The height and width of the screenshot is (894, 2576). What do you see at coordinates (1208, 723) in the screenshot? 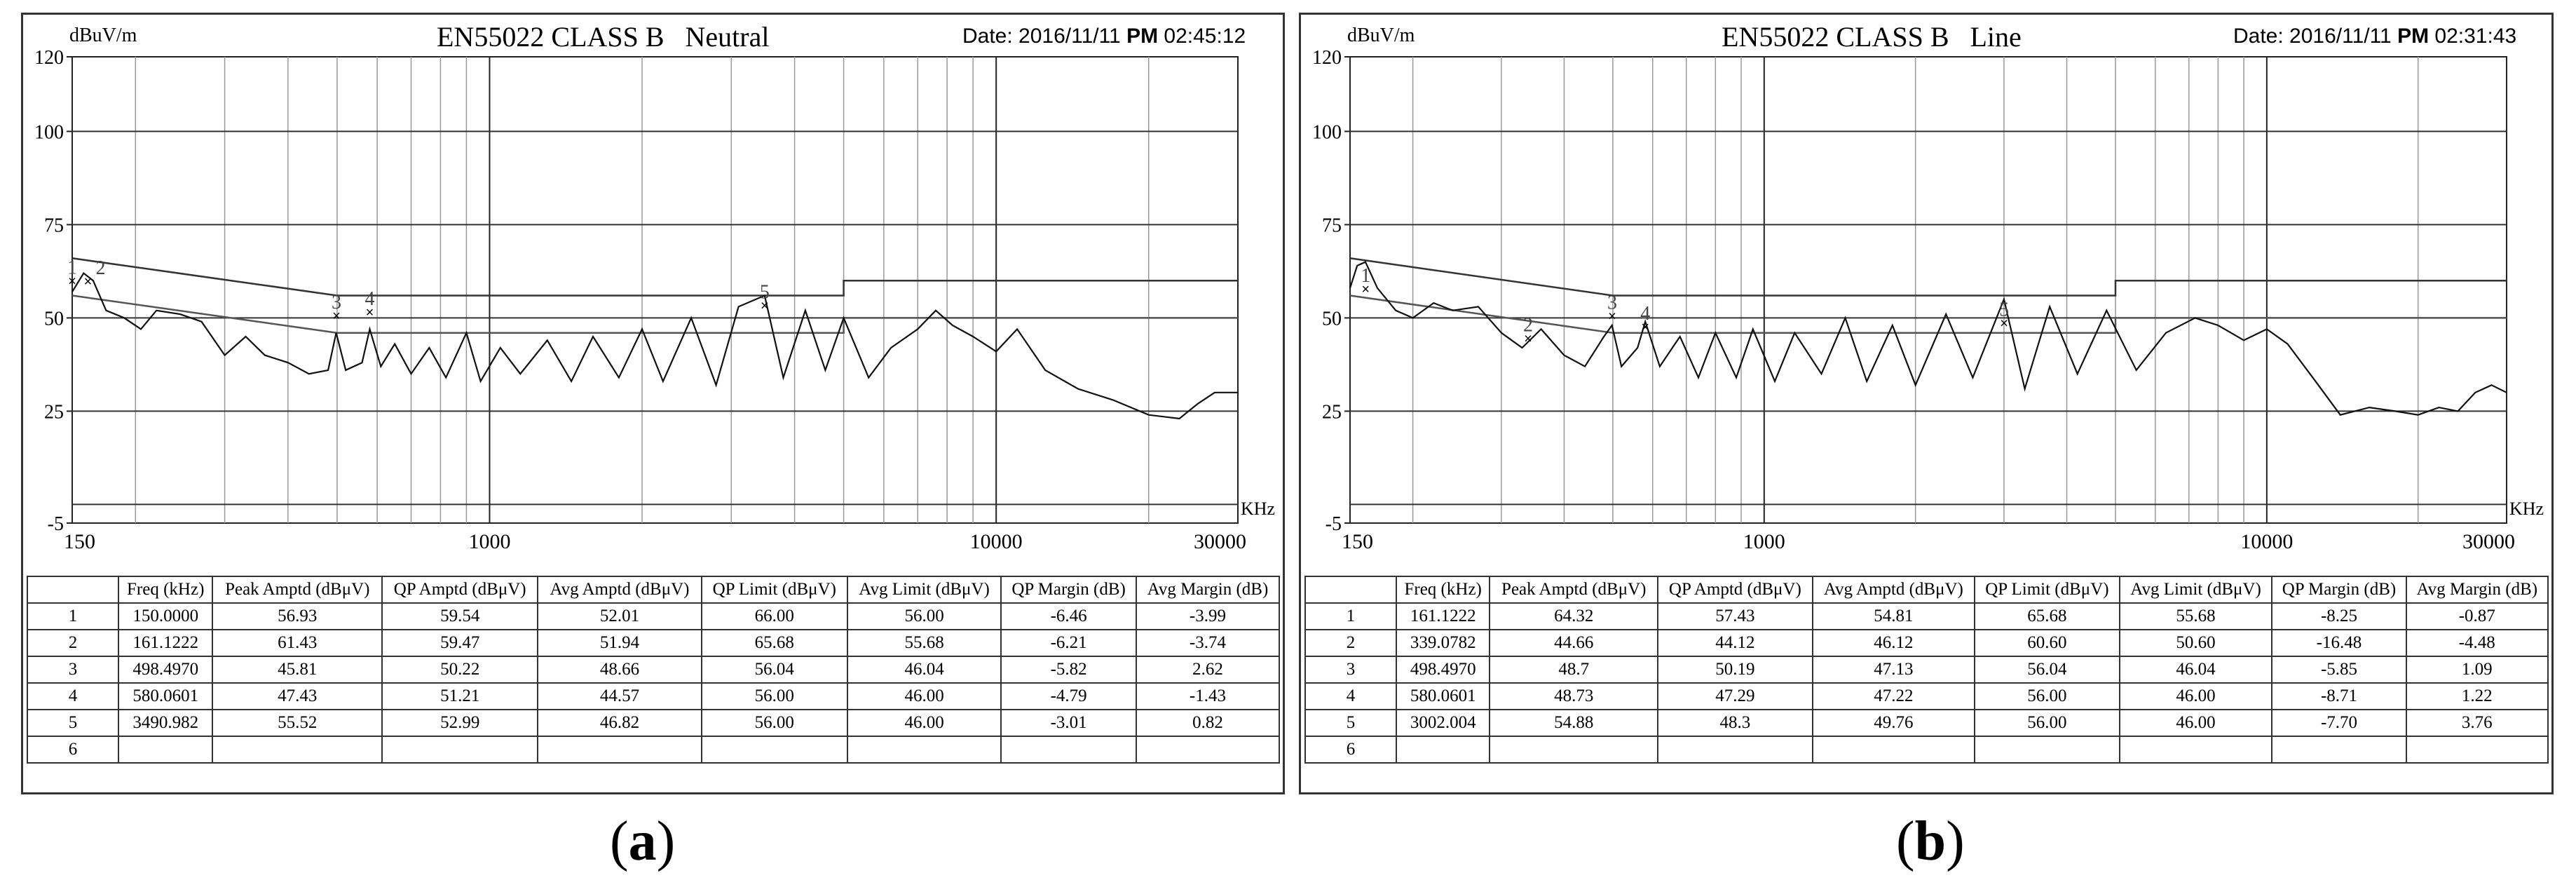
I see `table-cell: 0.82` at bounding box center [1208, 723].